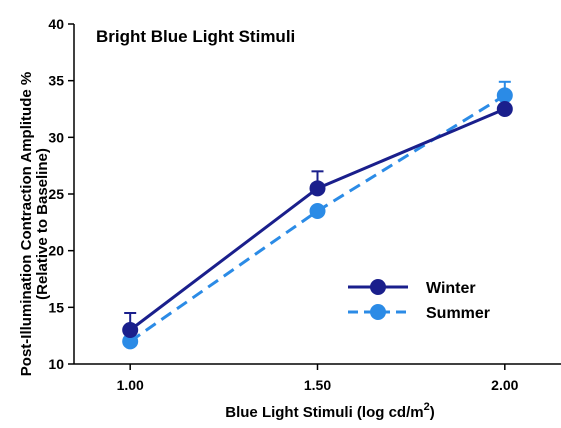  Describe the element at coordinates (56, 137) in the screenshot. I see `y-tick-label: 30` at that location.